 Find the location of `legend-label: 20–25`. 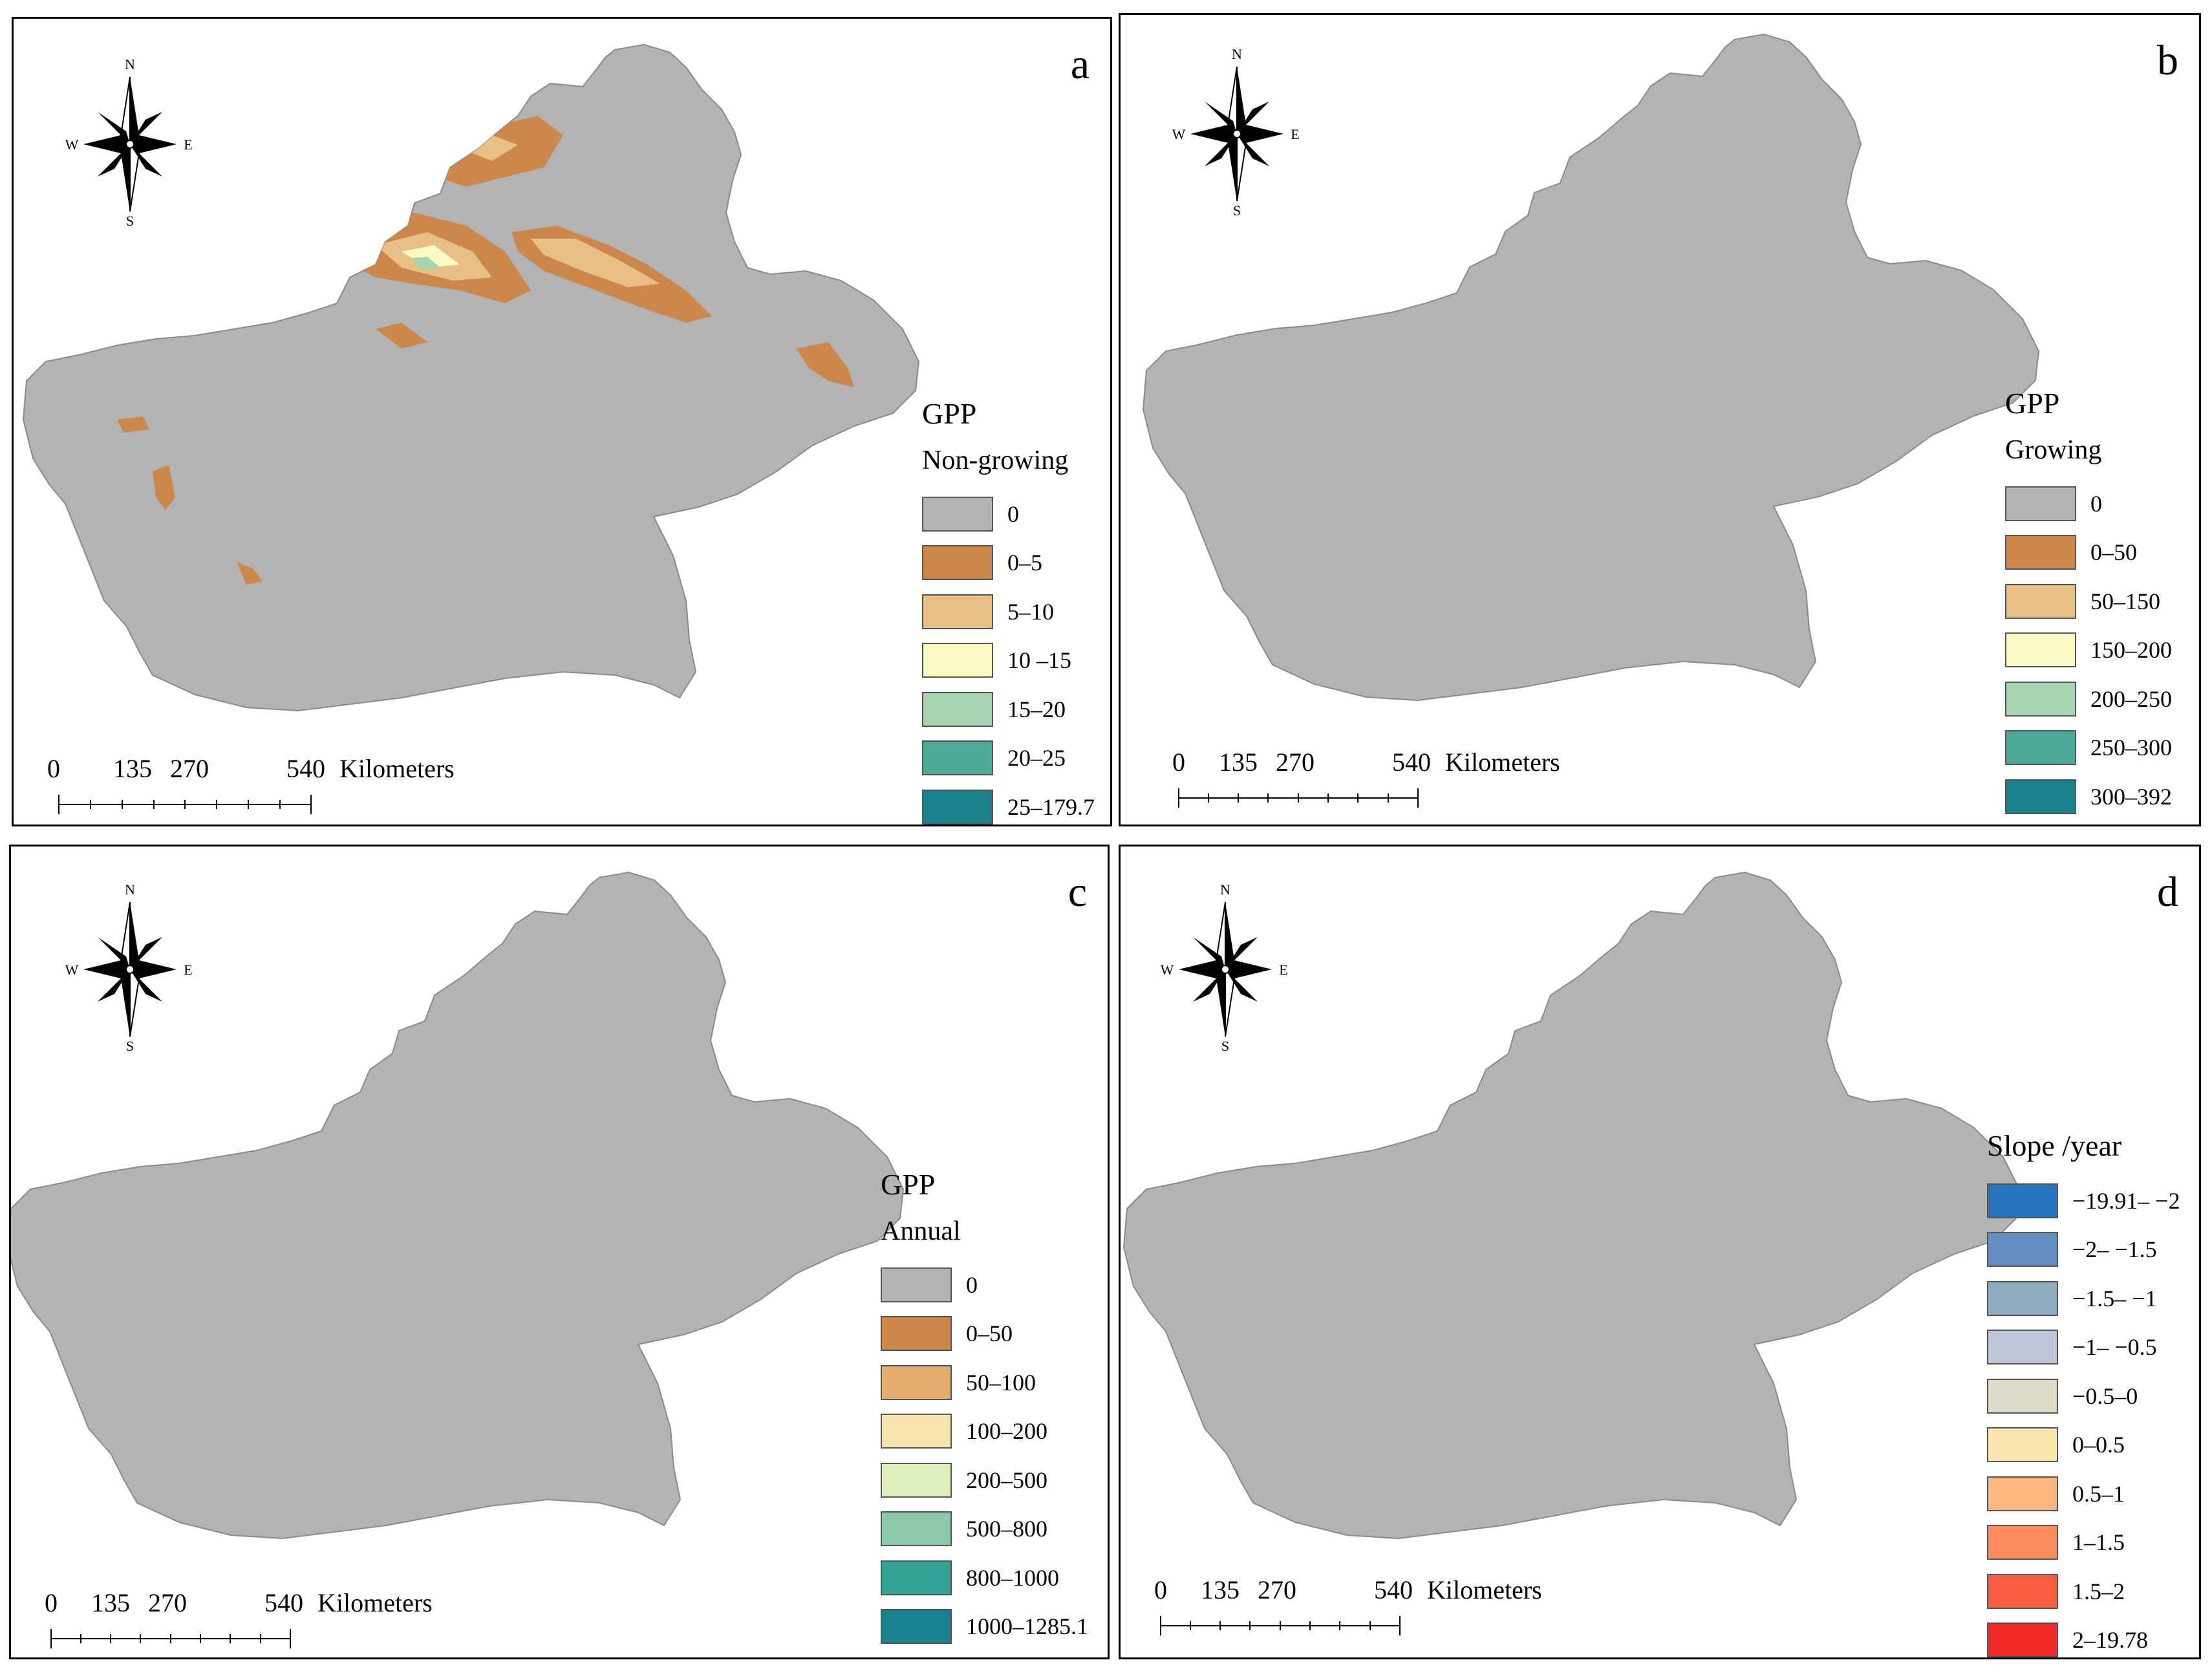

legend-label: 20–25 is located at coordinates (1036, 758).